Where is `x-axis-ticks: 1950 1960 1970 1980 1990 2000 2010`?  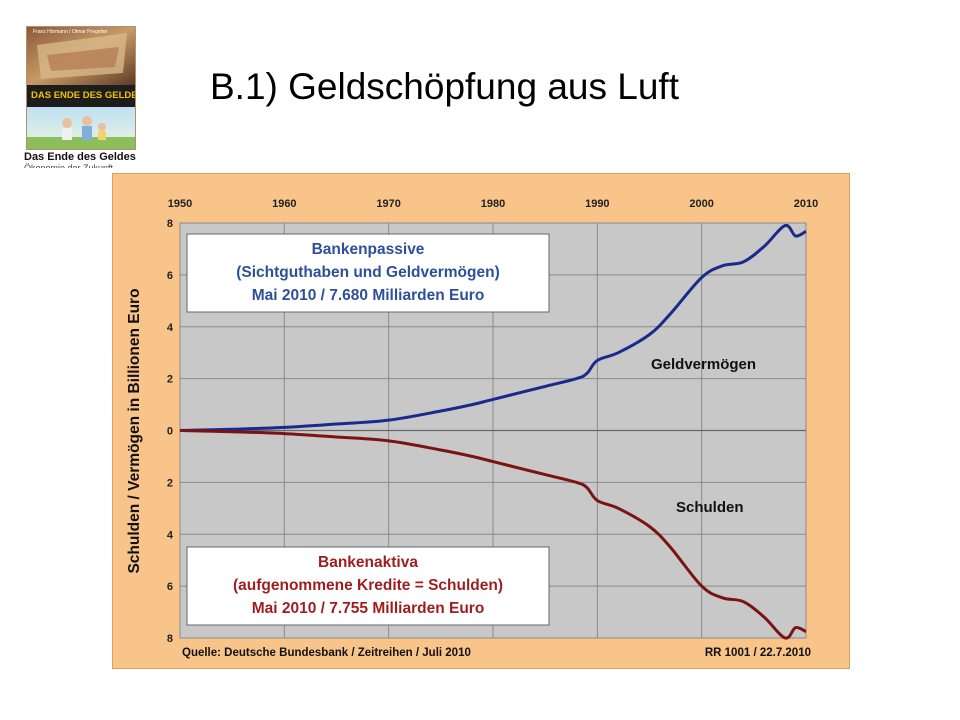
x-axis-ticks: 1950 1960 1970 1980 1990 2000 2010 is located at coordinates (493, 204).